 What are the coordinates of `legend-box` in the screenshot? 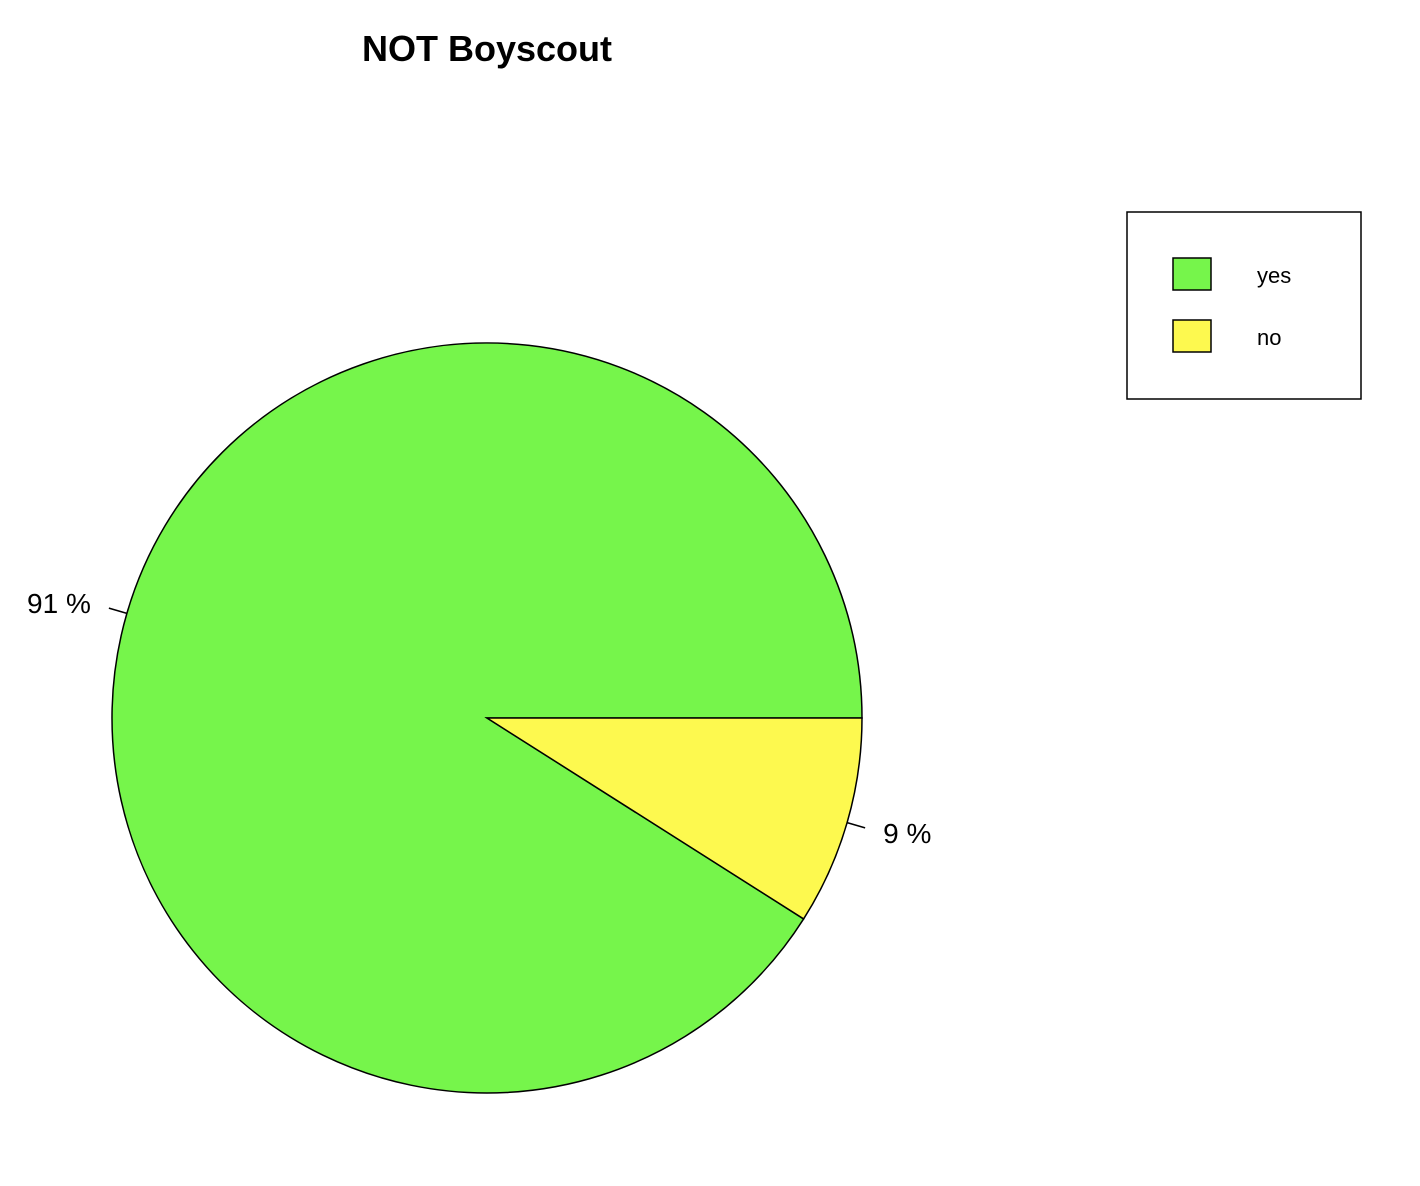 It's located at (1244, 305).